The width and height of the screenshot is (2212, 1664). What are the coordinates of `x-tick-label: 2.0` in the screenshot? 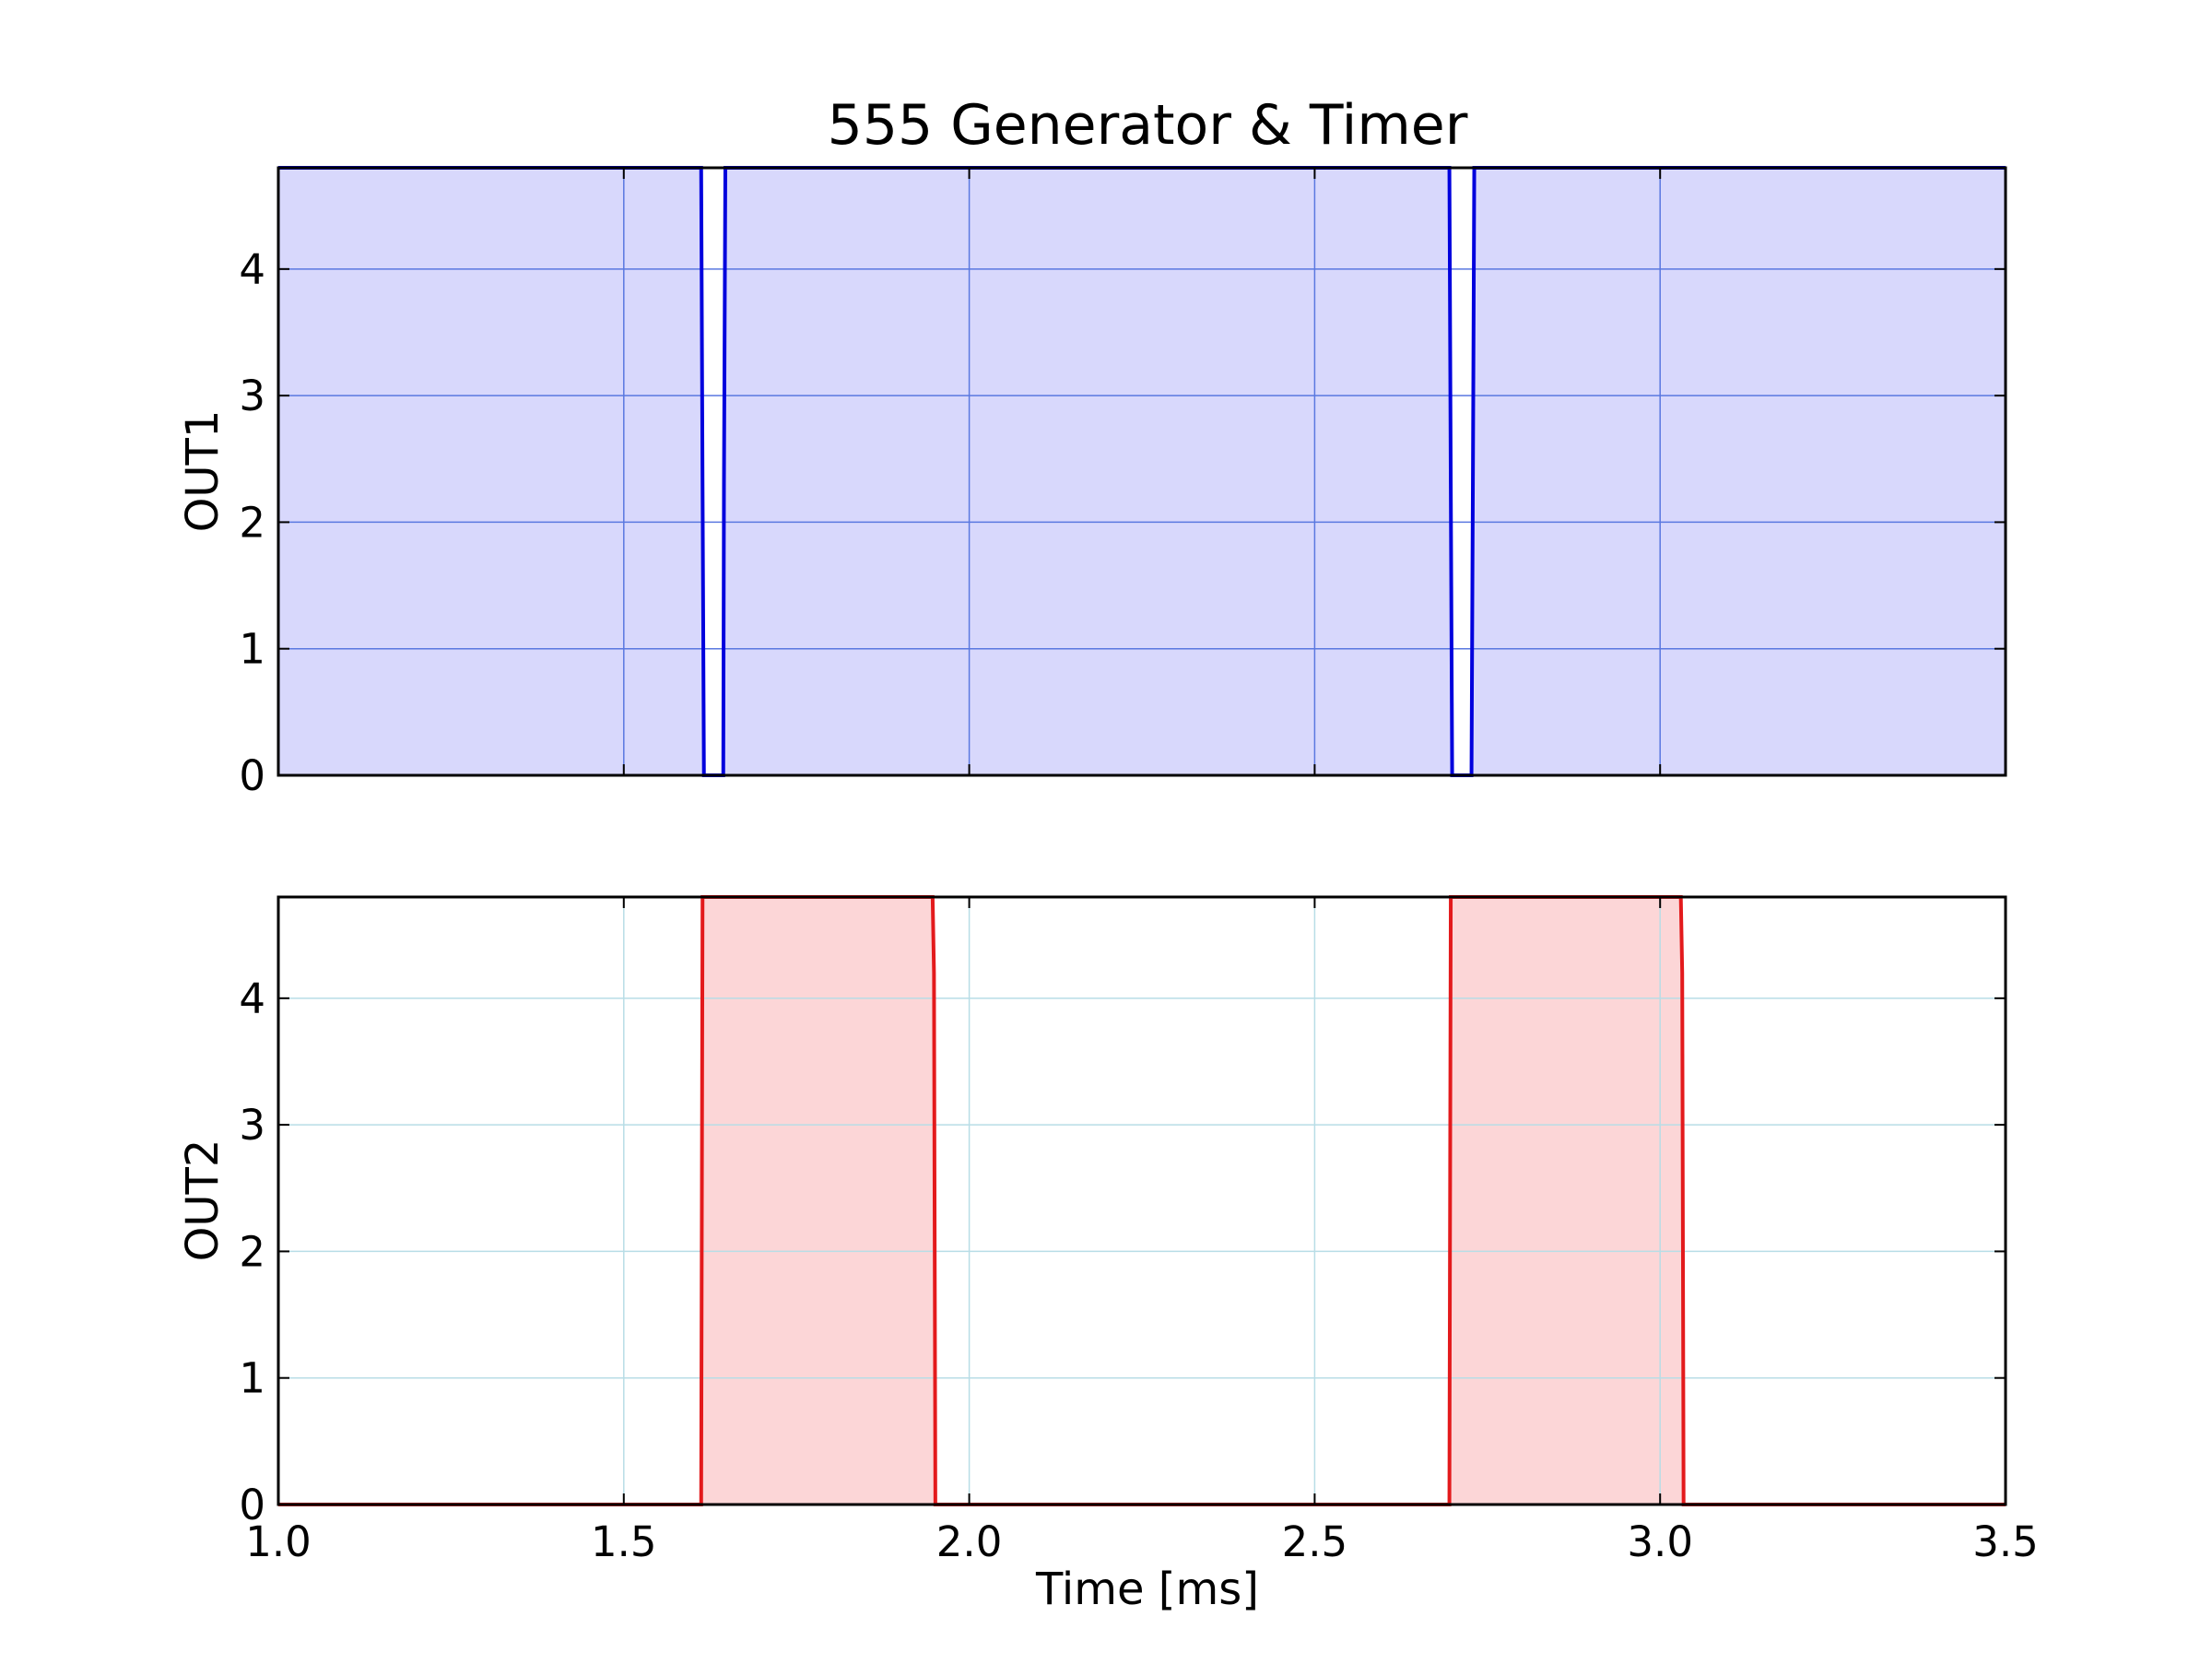 It's located at (969, 1541).